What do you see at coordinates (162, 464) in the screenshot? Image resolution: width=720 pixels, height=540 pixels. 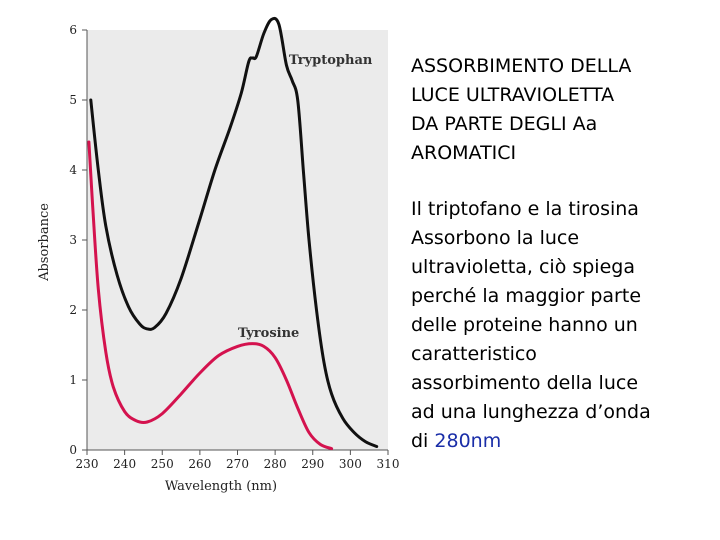 I see `x-tick-label: 250` at bounding box center [162, 464].